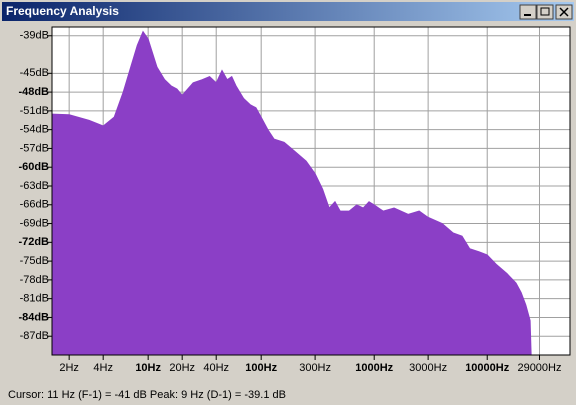  What do you see at coordinates (62, 11) in the screenshot?
I see `window-title: Frequency Analysis` at bounding box center [62, 11].